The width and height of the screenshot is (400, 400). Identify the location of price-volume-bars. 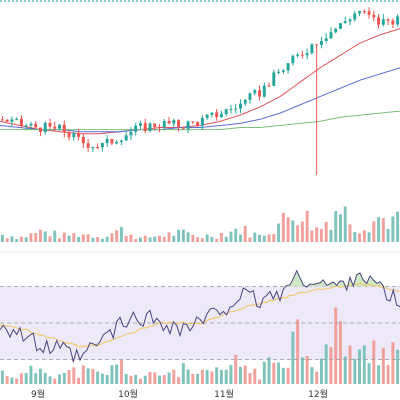
(200, 224).